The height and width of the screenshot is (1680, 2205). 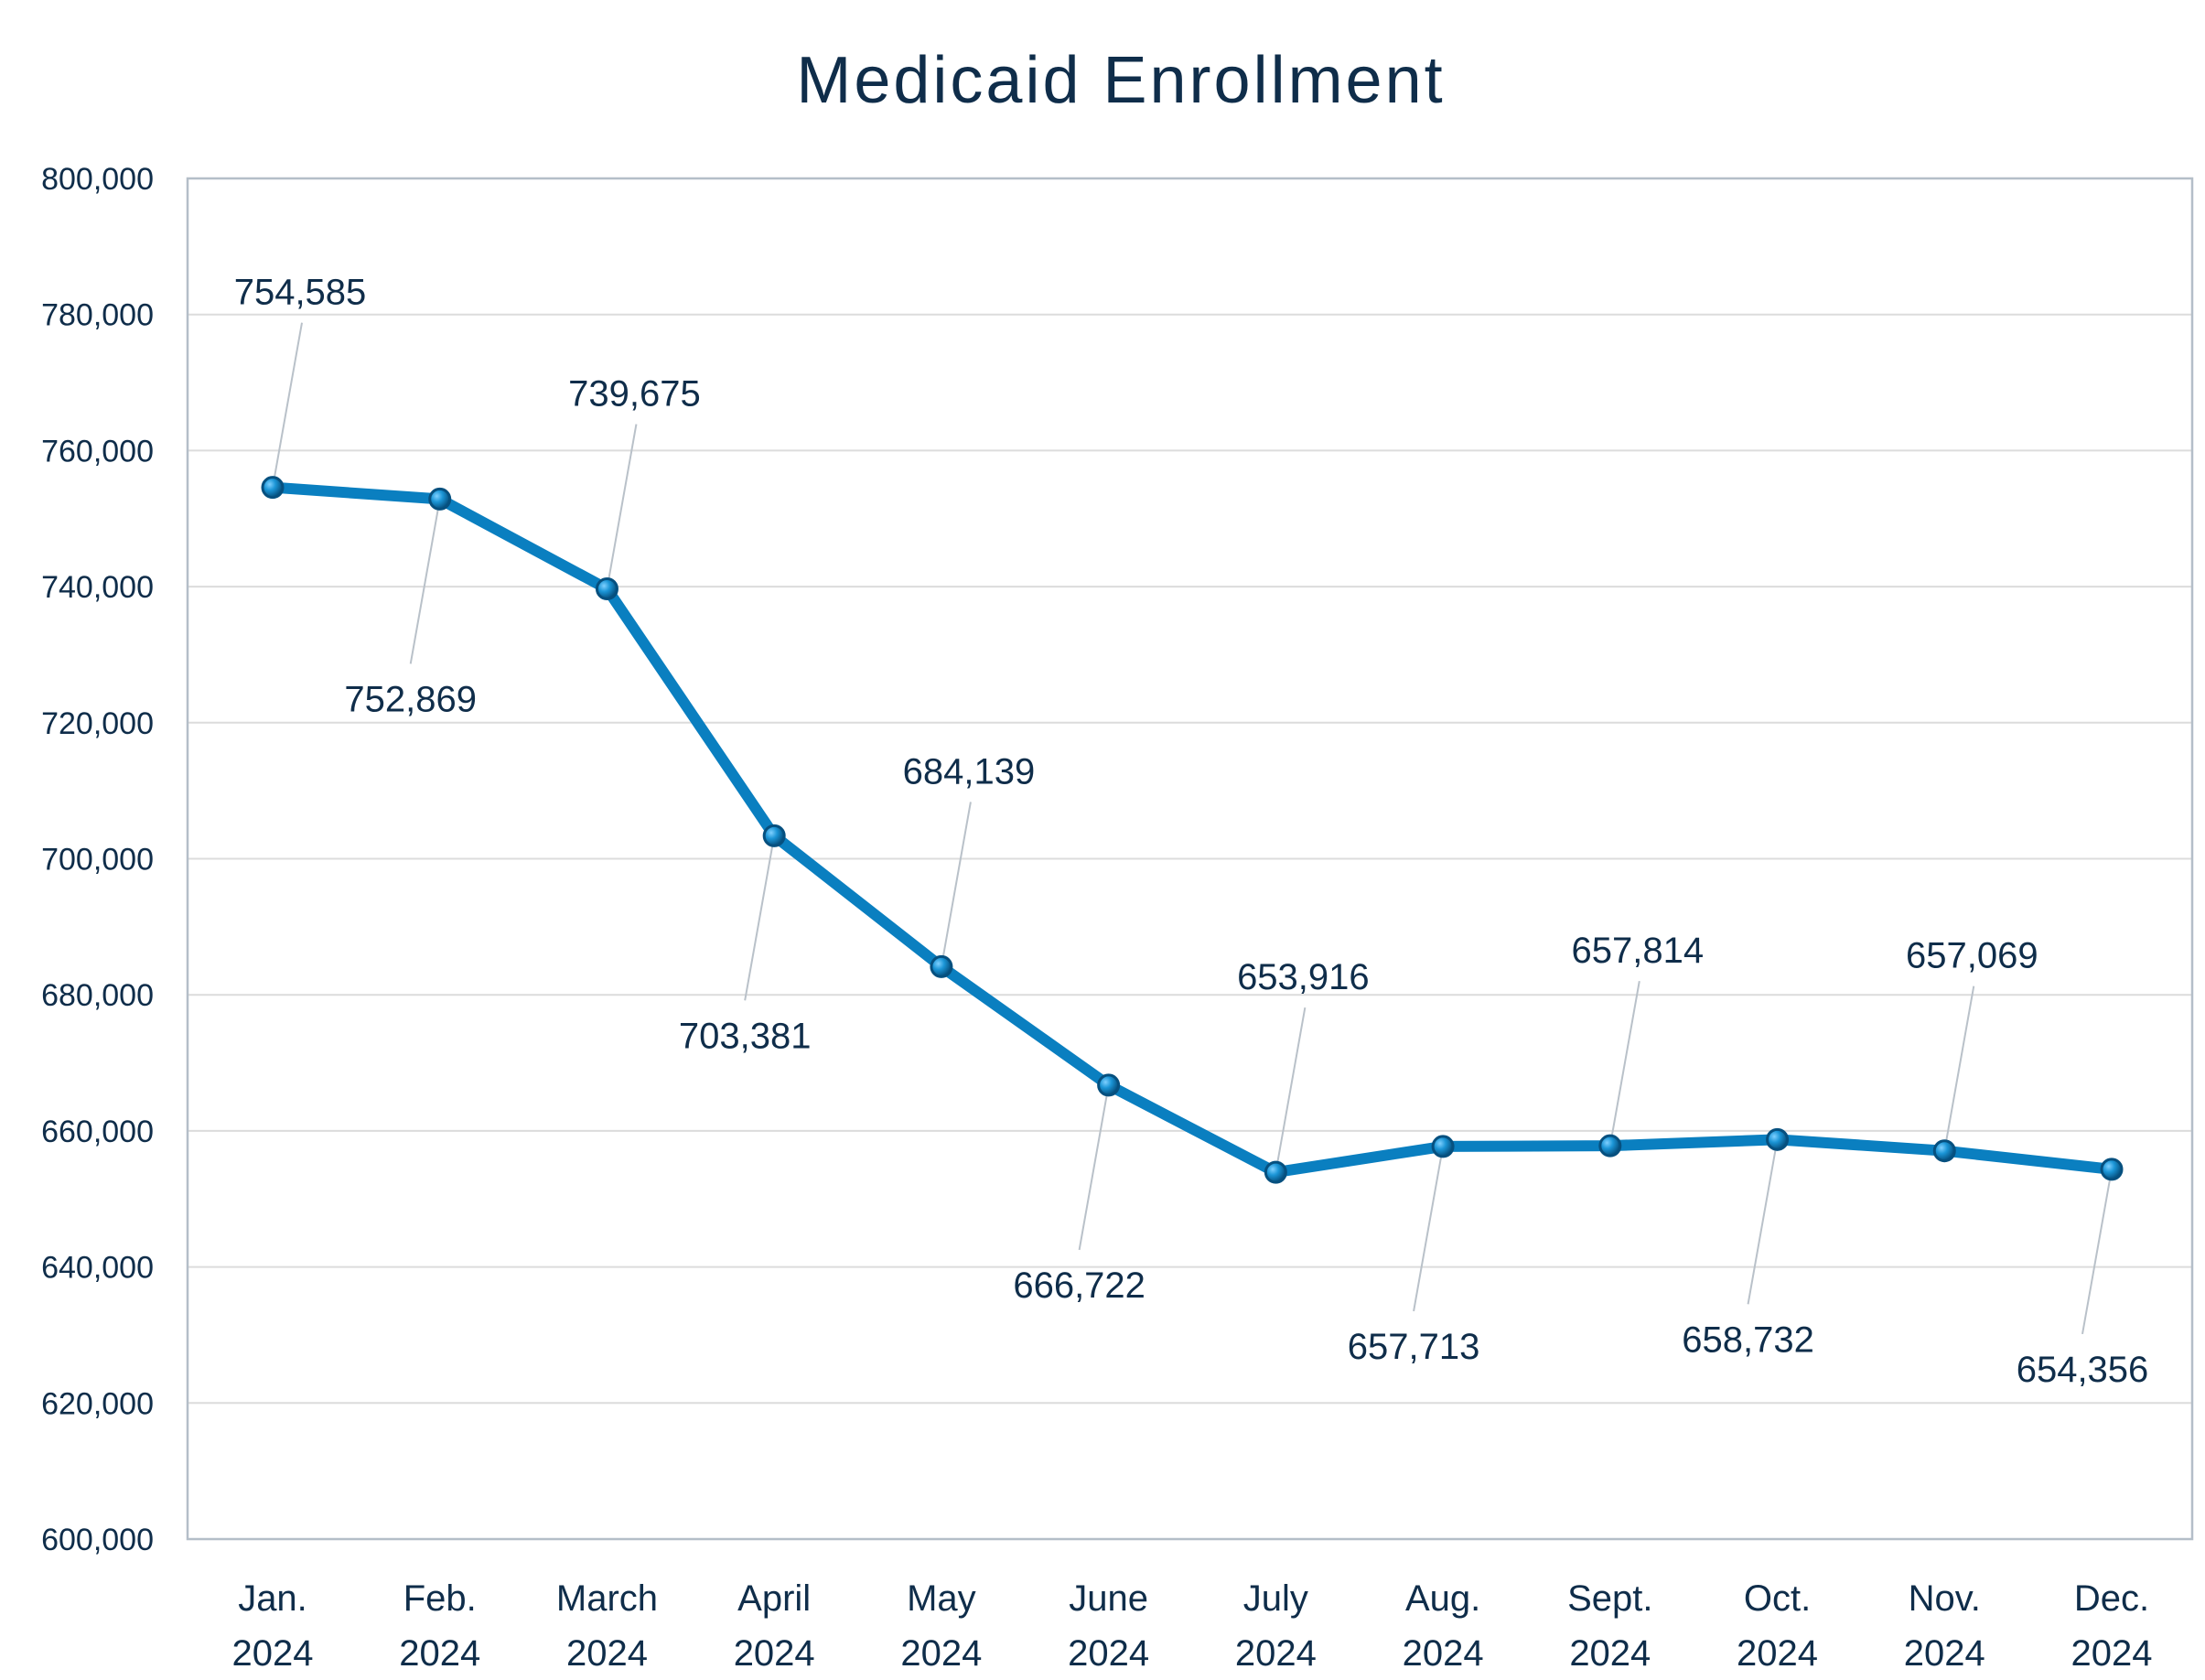 I want to click on y-tick-label: 680,000, so click(x=97, y=995).